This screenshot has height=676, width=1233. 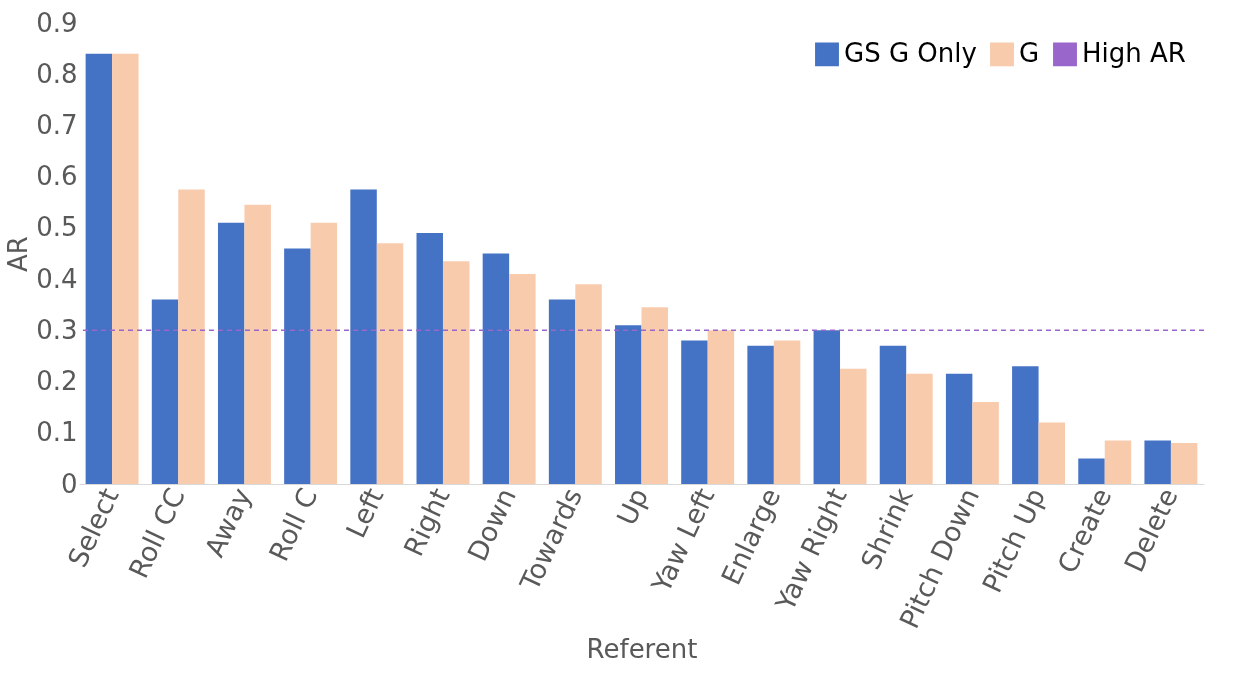 What do you see at coordinates (156, 533) in the screenshot?
I see `x-tick-label: Roll CC` at bounding box center [156, 533].